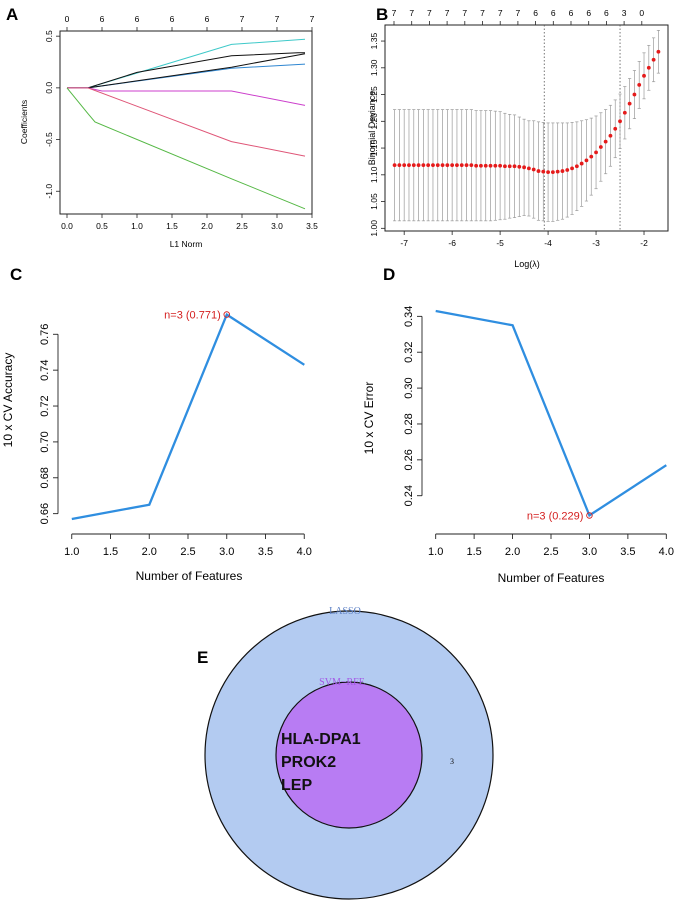 The width and height of the screenshot is (685, 907). I want to click on panel-d-y-tick-label: 0.34, so click(409, 316).